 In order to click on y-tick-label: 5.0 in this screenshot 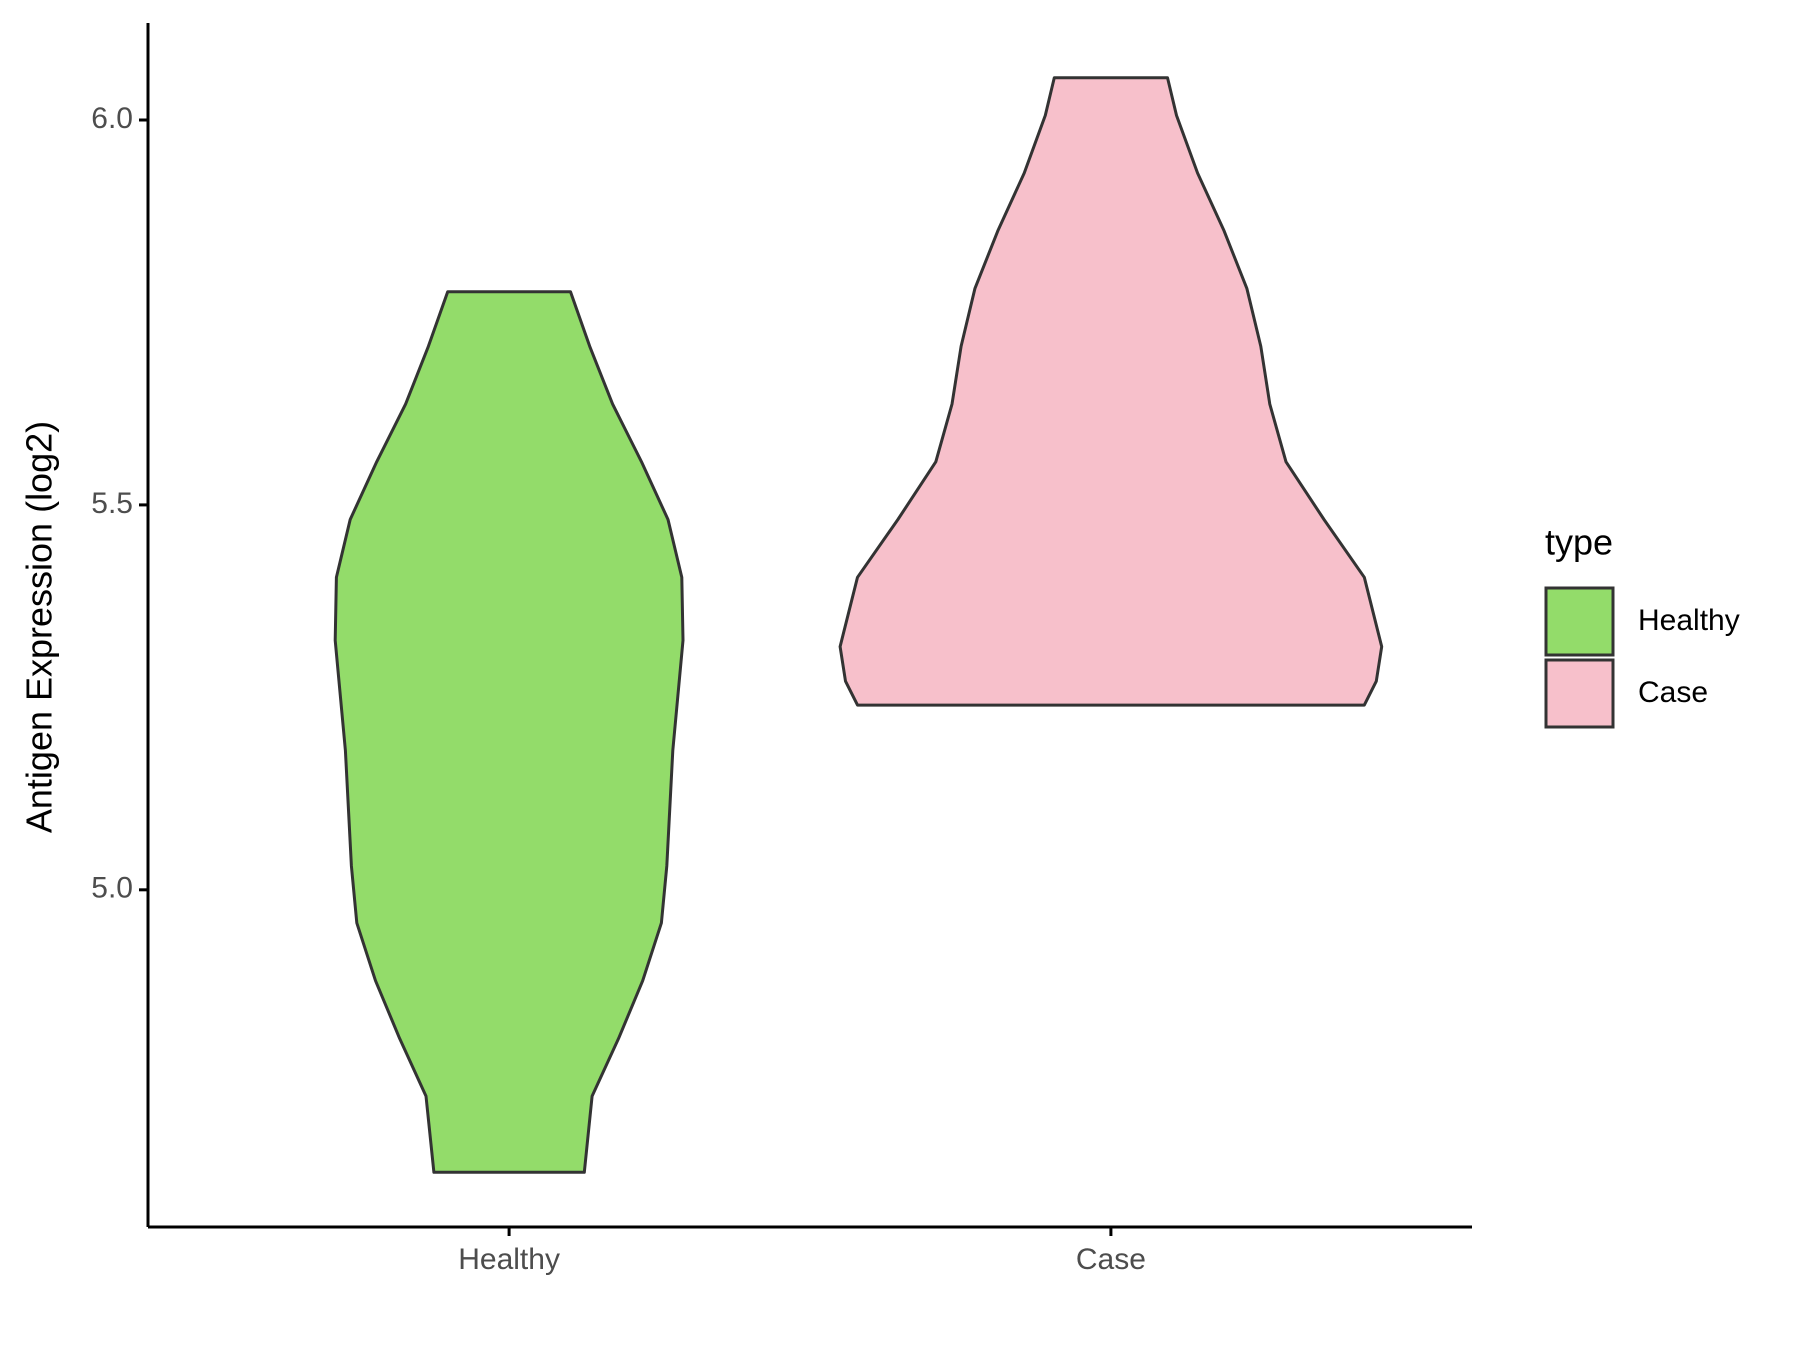, I will do `click(112, 888)`.